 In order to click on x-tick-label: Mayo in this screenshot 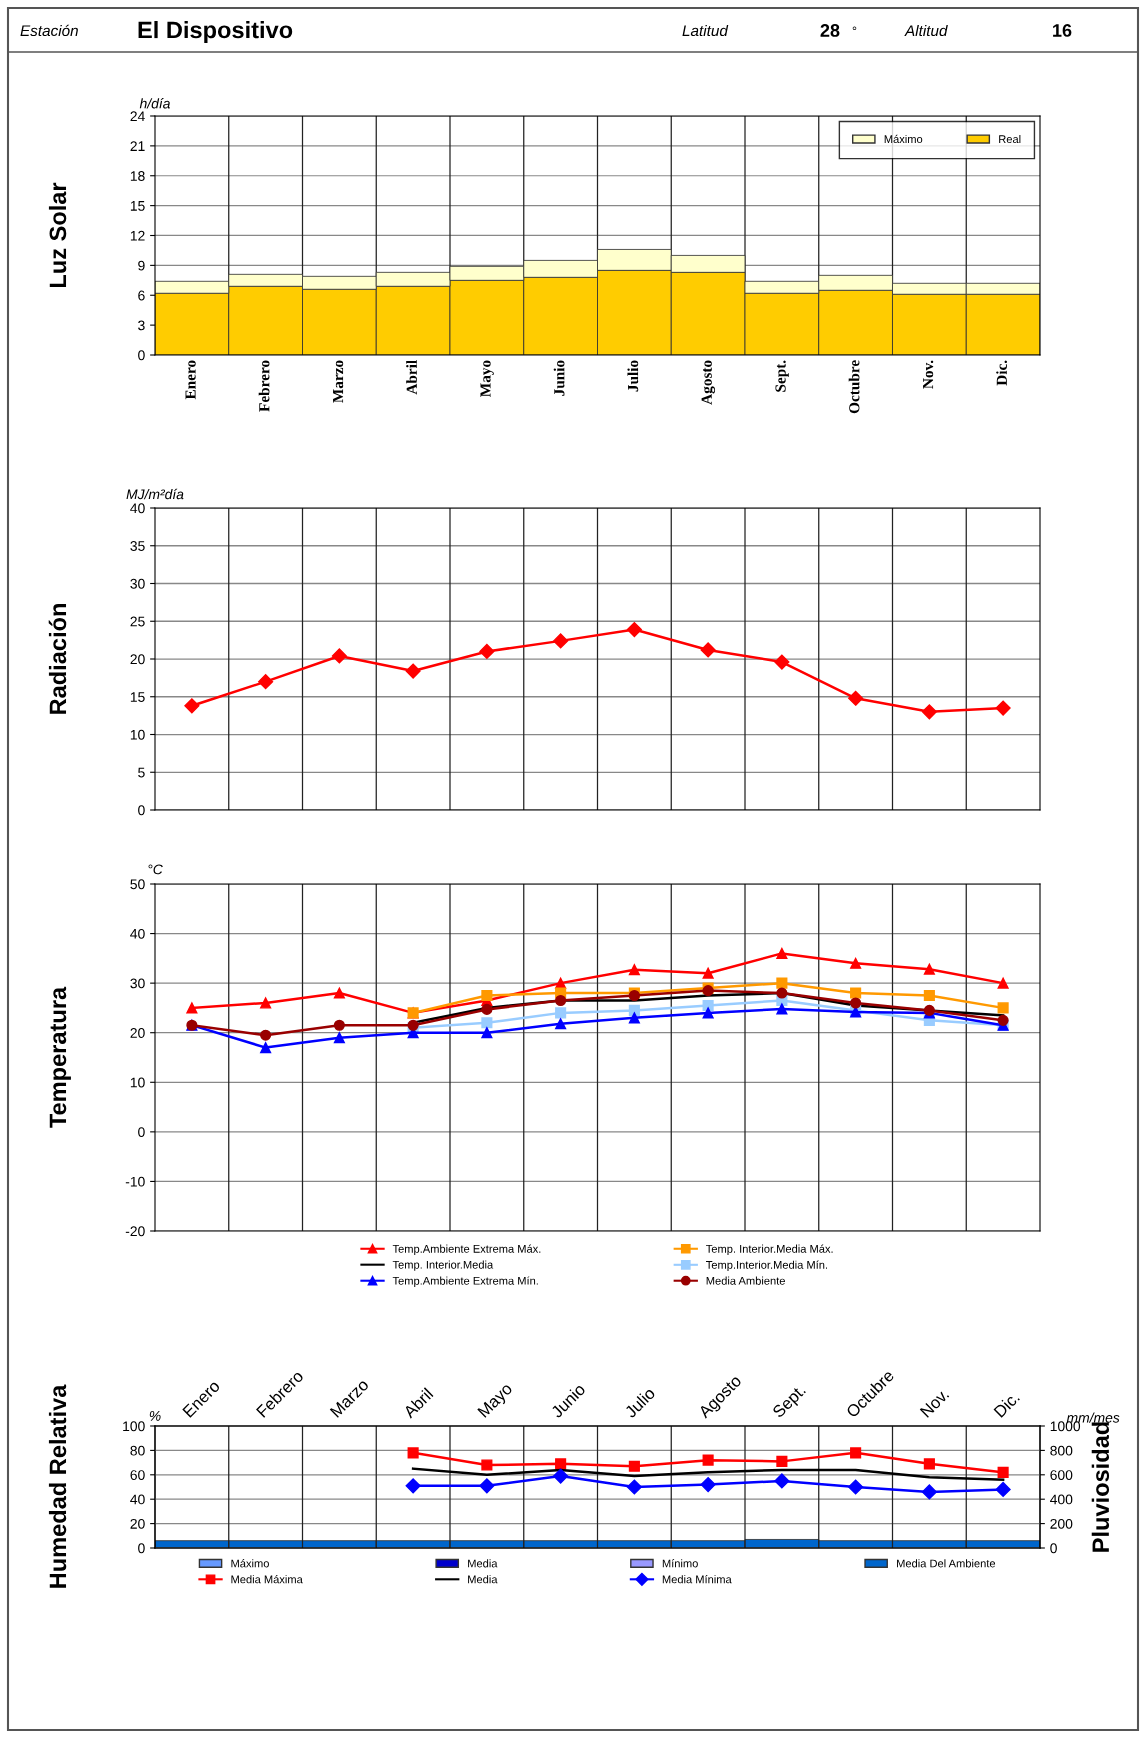, I will do `click(487, 378)`.